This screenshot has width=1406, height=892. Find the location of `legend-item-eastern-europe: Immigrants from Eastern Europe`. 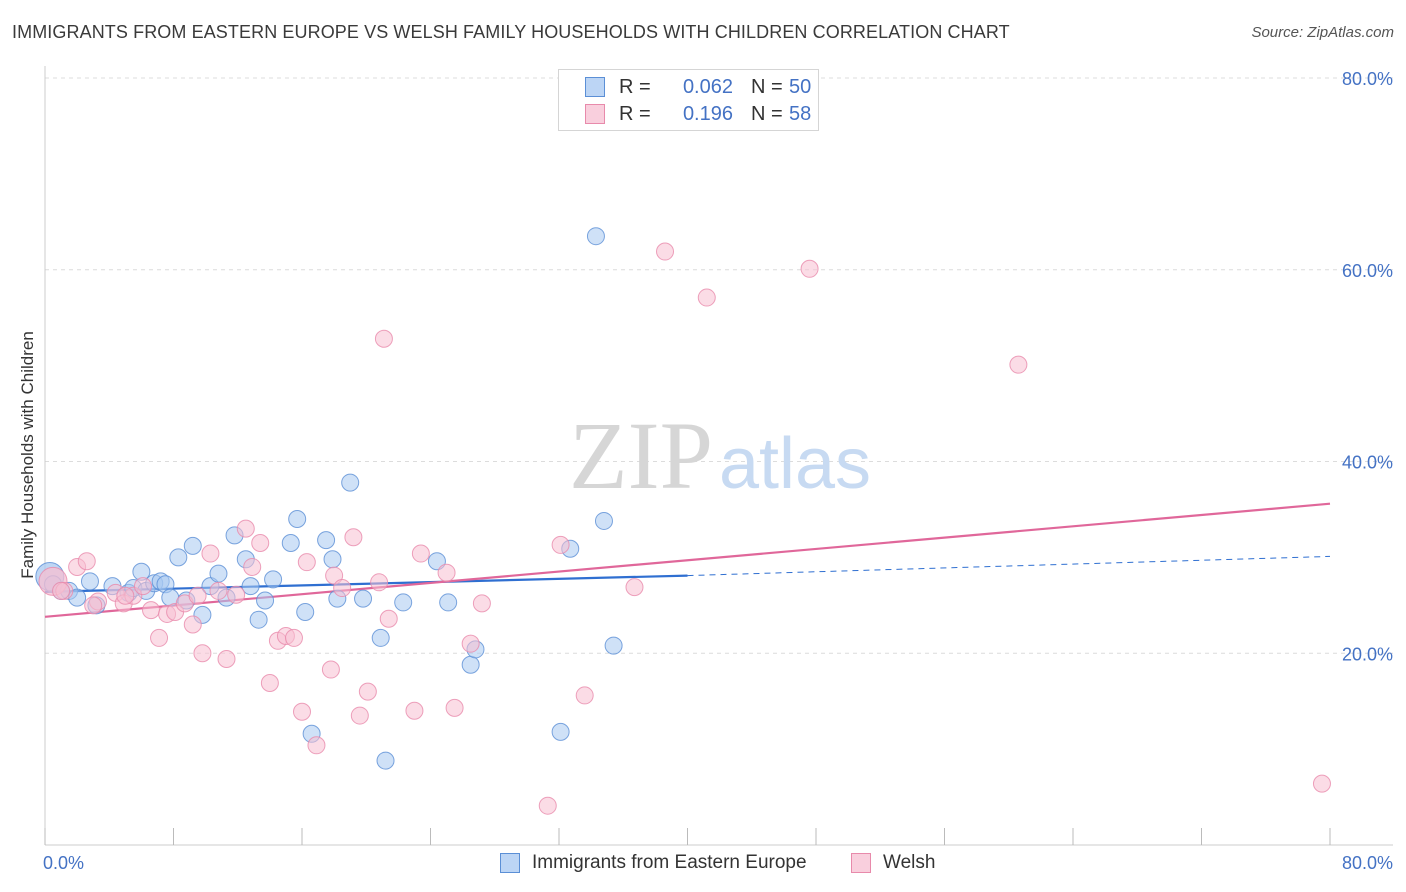

legend-item-eastern-europe: Immigrants from Eastern Europe is located at coordinates (653, 863).